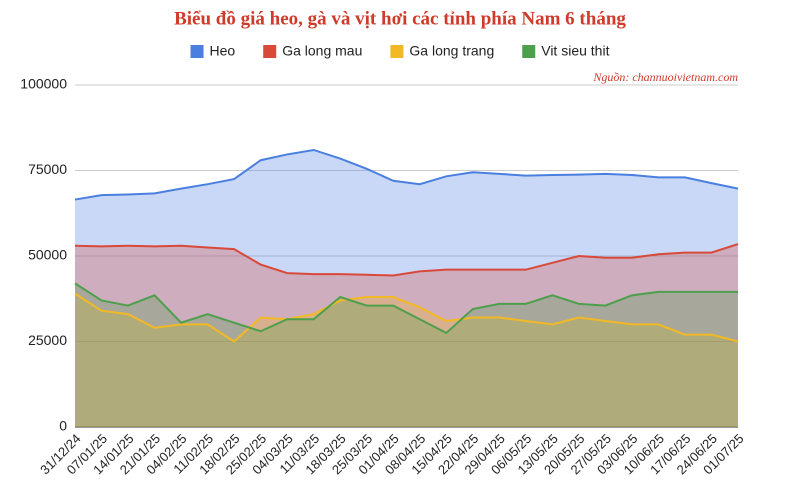 The height and width of the screenshot is (495, 800). What do you see at coordinates (451, 51) in the screenshot?
I see `legend-label: Ga long trang` at bounding box center [451, 51].